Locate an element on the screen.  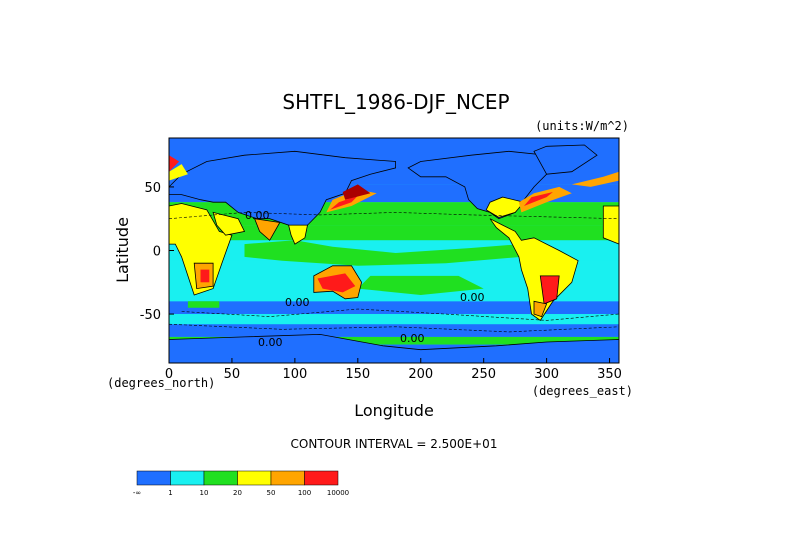
seasia-landmass is located at coordinates (298, 234).